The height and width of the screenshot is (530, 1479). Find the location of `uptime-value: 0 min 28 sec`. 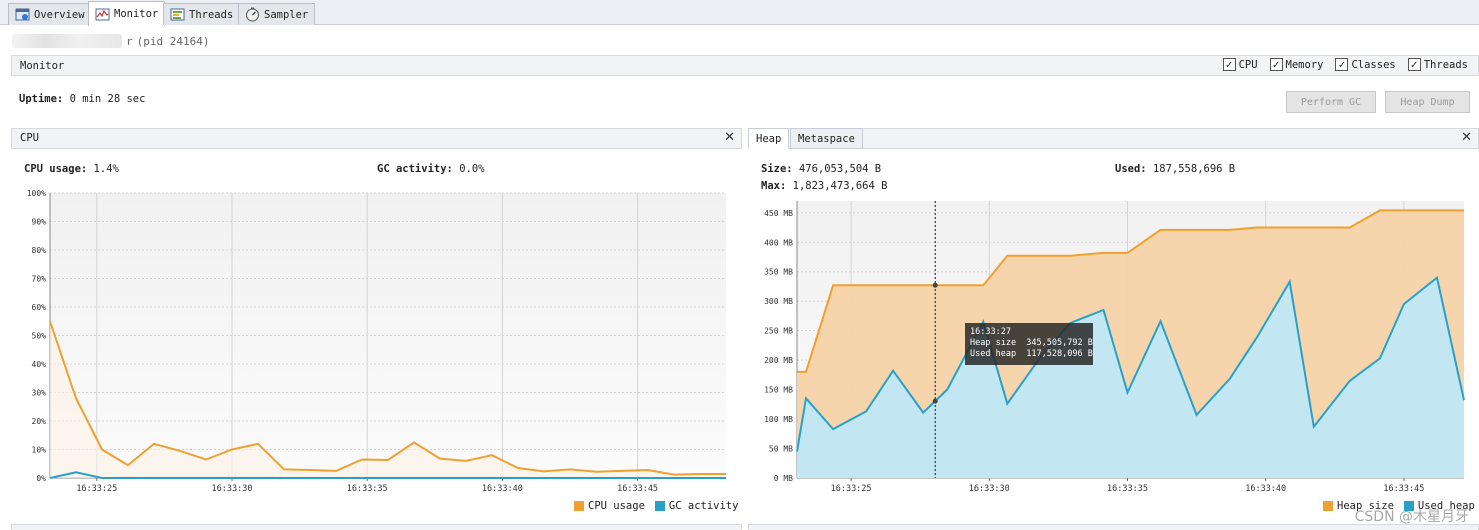

uptime-value: 0 min 28 sec is located at coordinates (107, 99).